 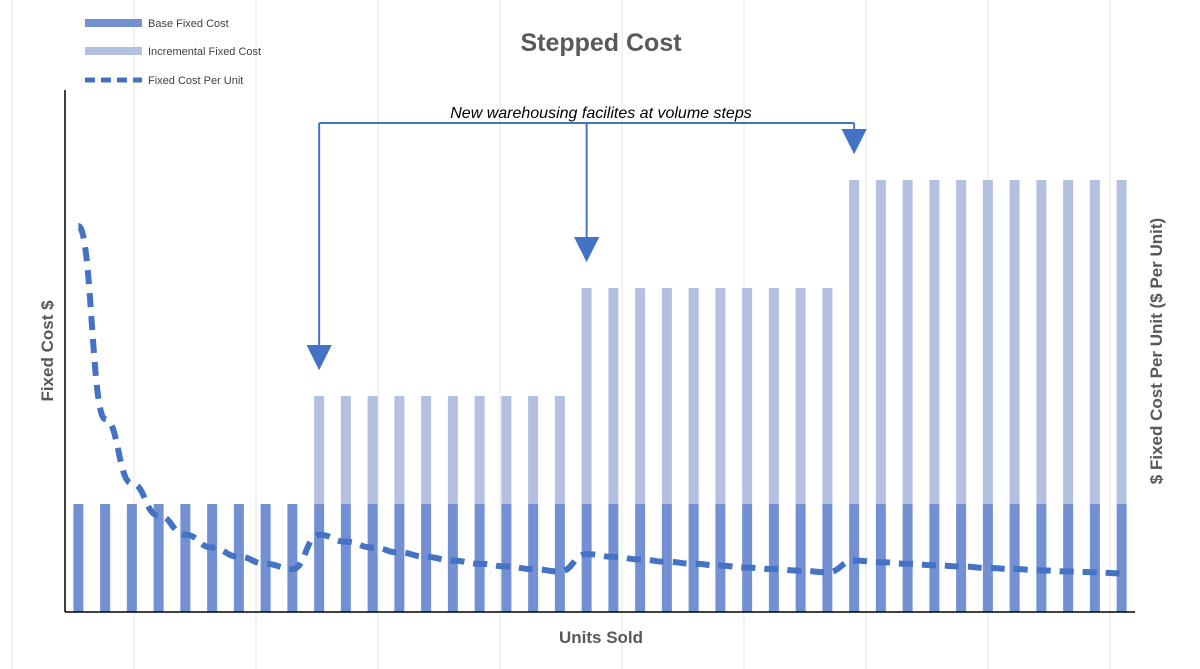 I want to click on chart-title: Stepped Cost, so click(x=601, y=43).